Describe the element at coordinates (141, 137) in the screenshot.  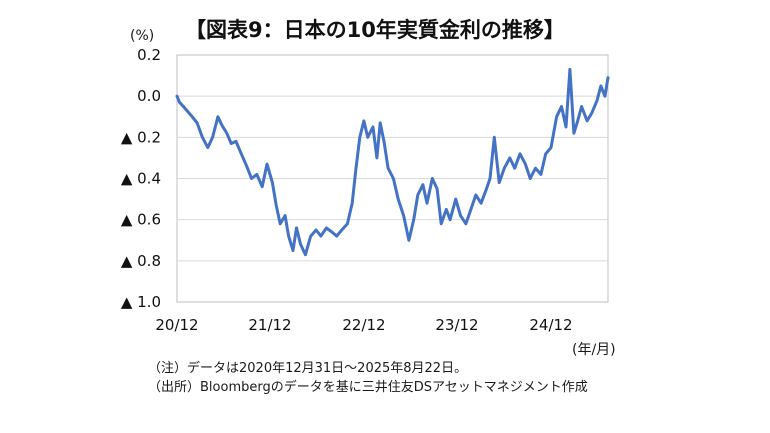
I see `y-tick-label: ▲ 0.2` at that location.